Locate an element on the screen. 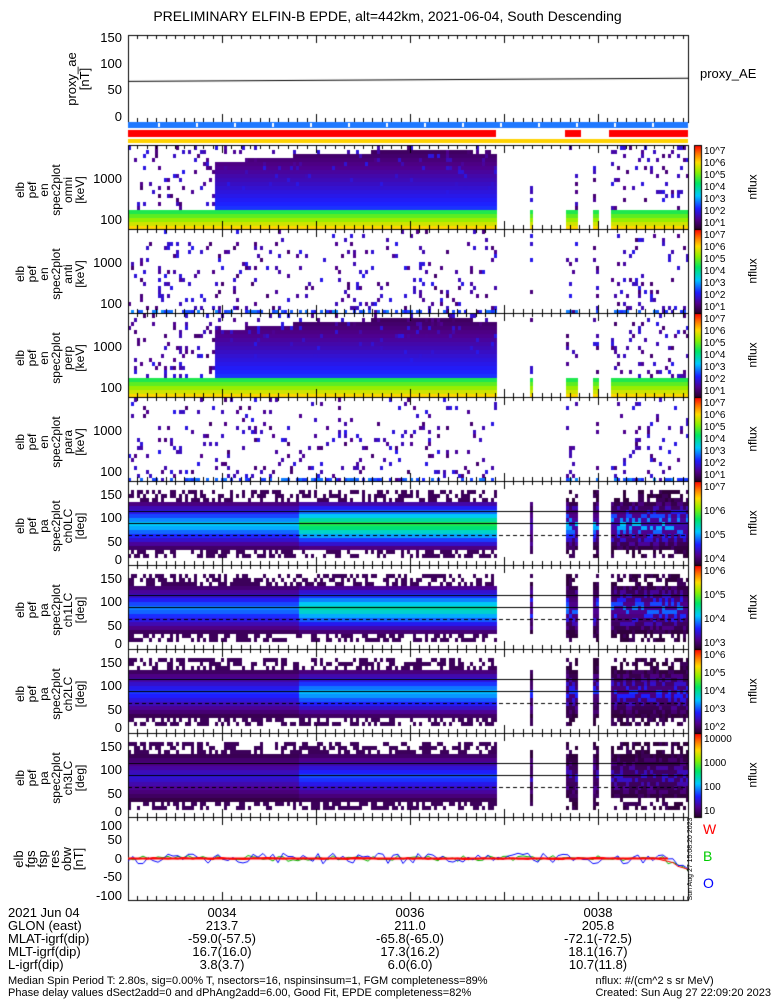 Image resolution: width=775 pixels, height=1000 pixels. colorbar-tick: 100 is located at coordinates (712, 787).